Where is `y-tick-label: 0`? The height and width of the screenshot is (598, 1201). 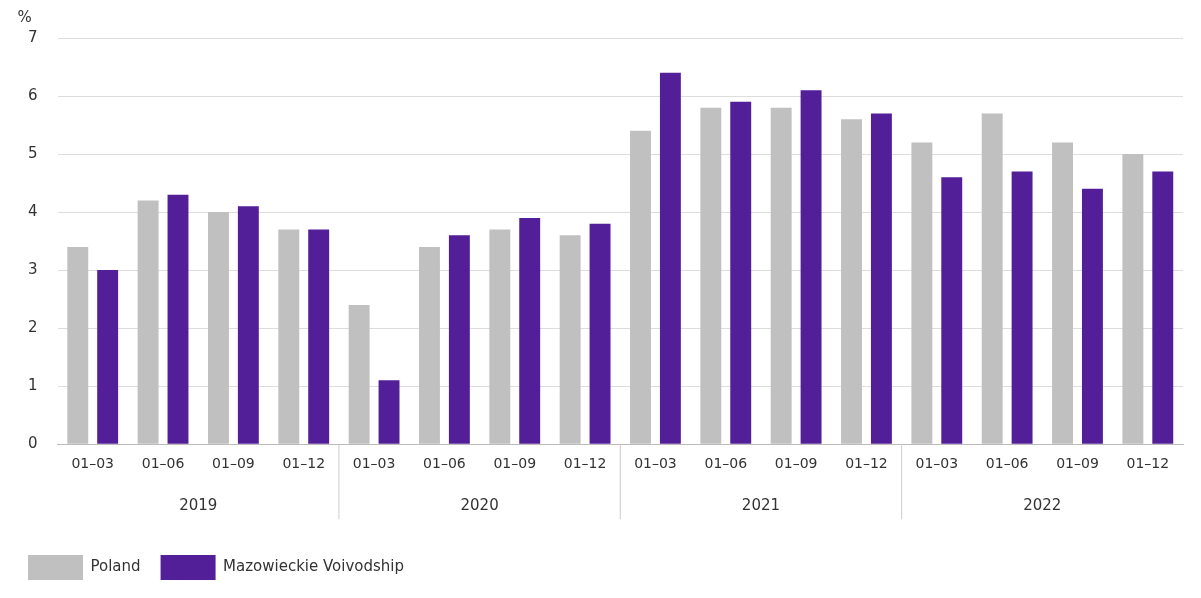
y-tick-label: 0 is located at coordinates (33, 443).